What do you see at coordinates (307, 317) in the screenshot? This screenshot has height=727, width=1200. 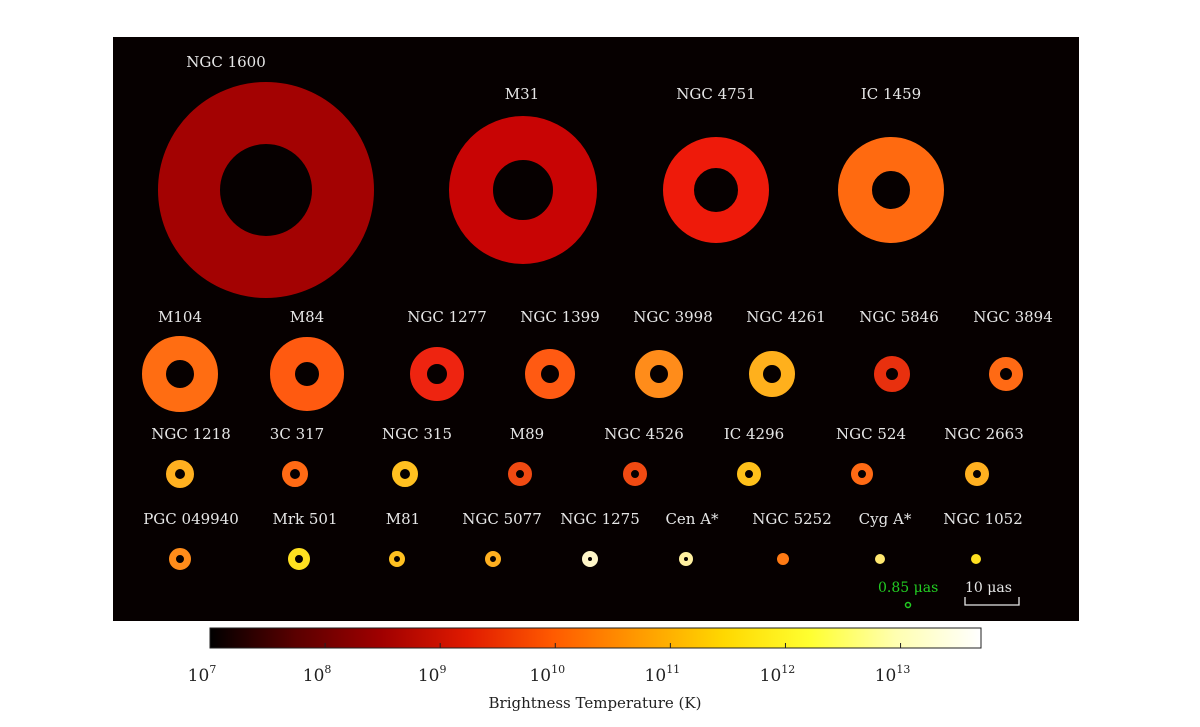 I see `label-m84: M84` at bounding box center [307, 317].